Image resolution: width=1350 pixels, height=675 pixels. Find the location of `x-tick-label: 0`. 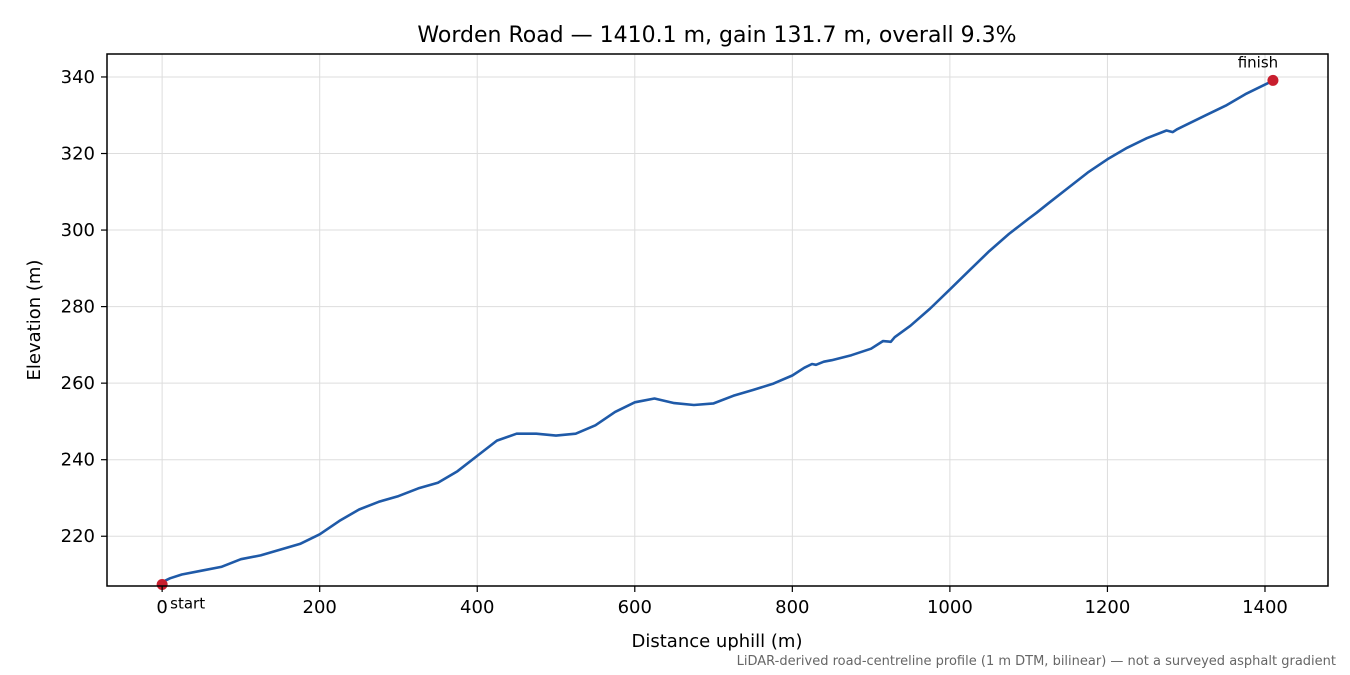

x-tick-label: 0 is located at coordinates (161, 607).